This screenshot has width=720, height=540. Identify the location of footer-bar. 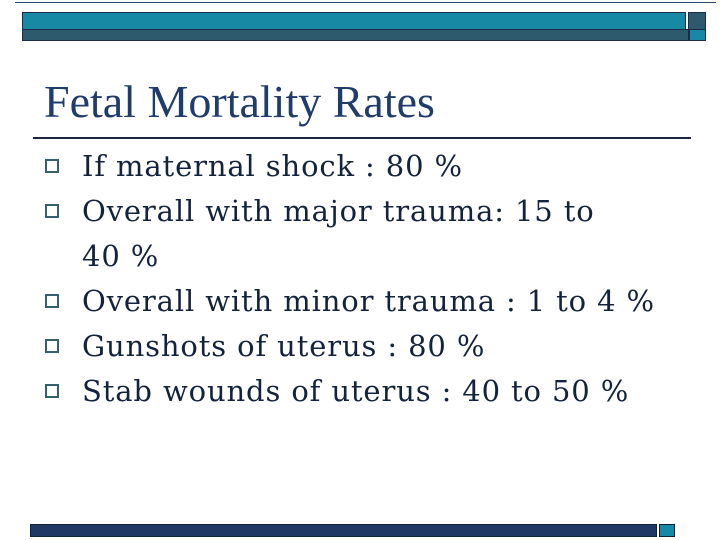
(343, 530).